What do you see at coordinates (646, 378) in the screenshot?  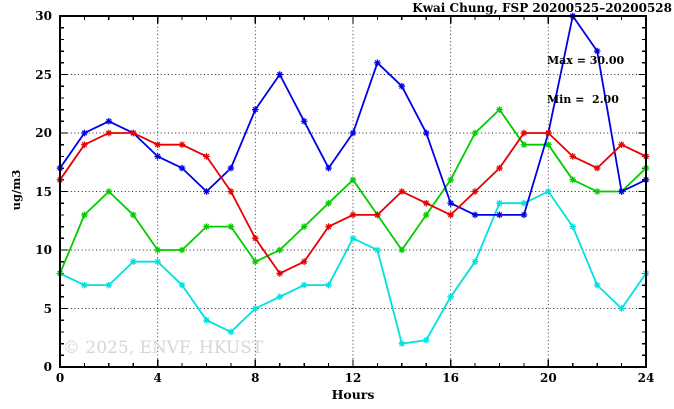 I see `x-tick-label: 24` at bounding box center [646, 378].